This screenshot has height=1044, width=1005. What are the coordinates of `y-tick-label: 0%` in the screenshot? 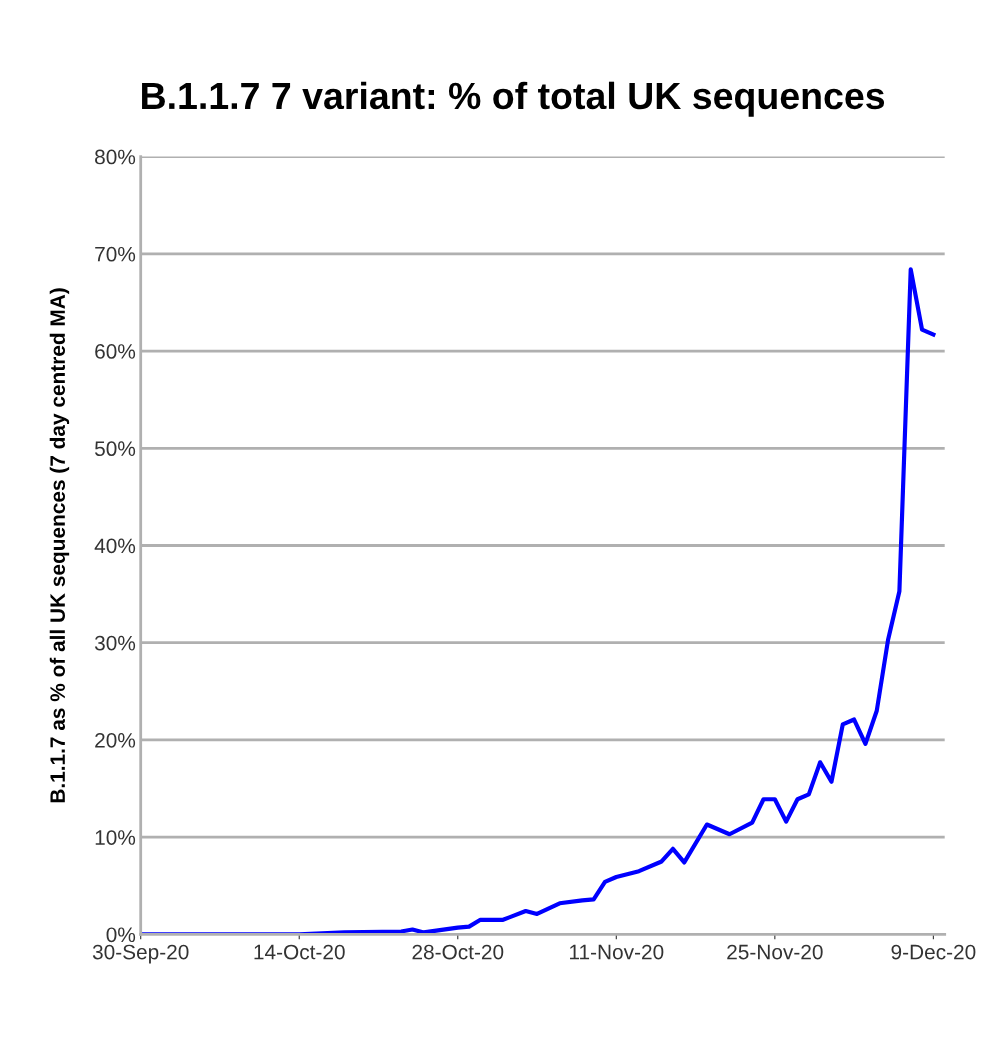 It's located at (121, 935).